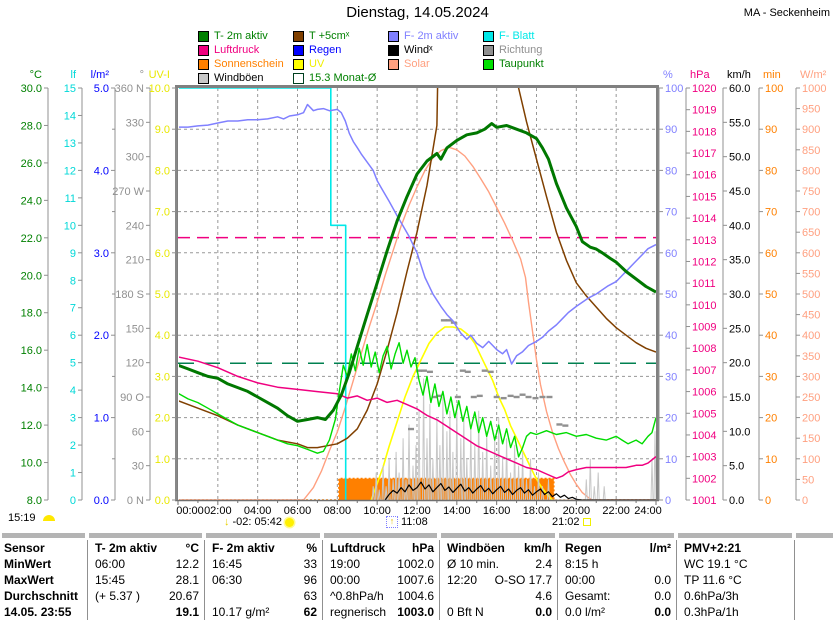  I want to click on x-tick-label: 18:00, so click(537, 511).